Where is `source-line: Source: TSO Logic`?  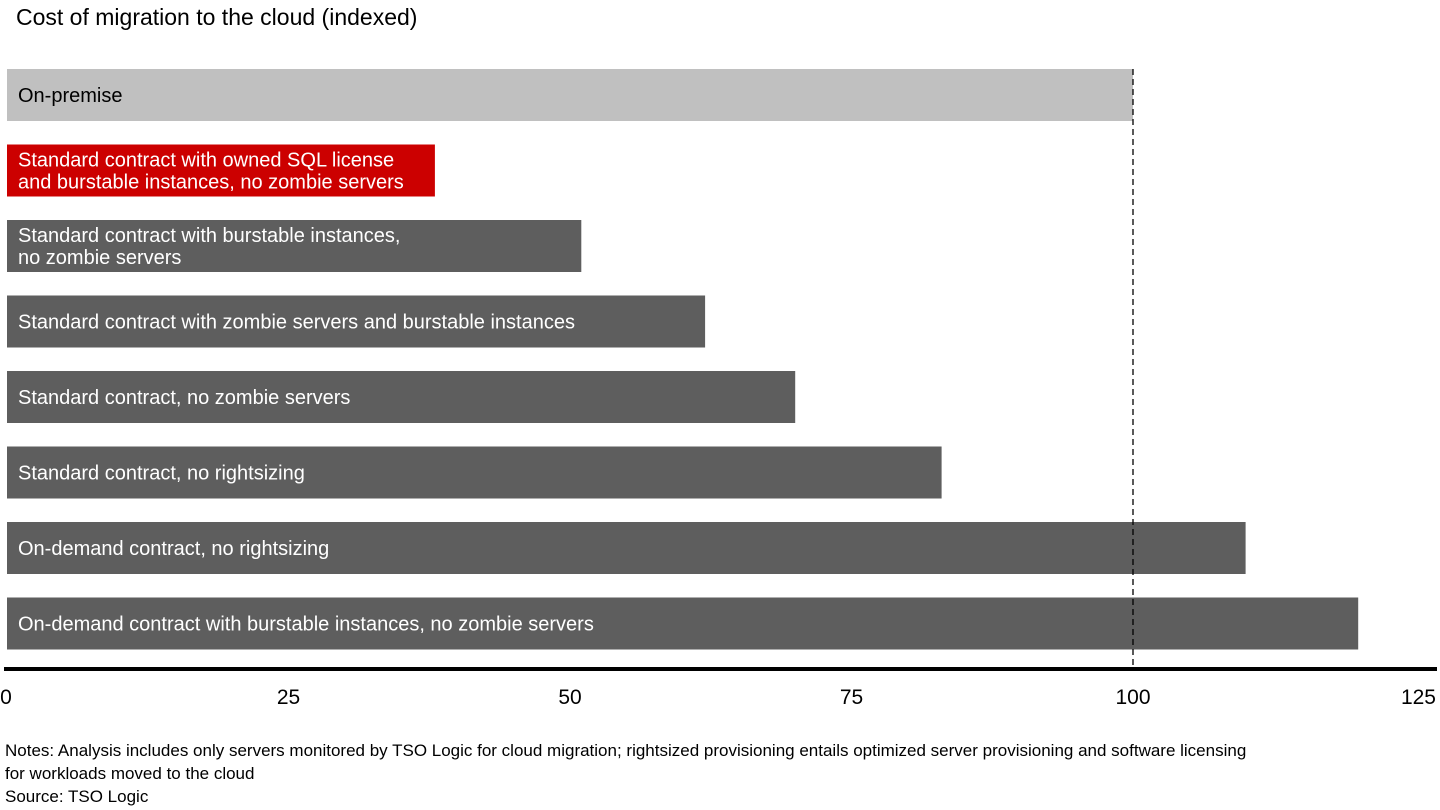
source-line: Source: TSO Logic is located at coordinates (77, 796).